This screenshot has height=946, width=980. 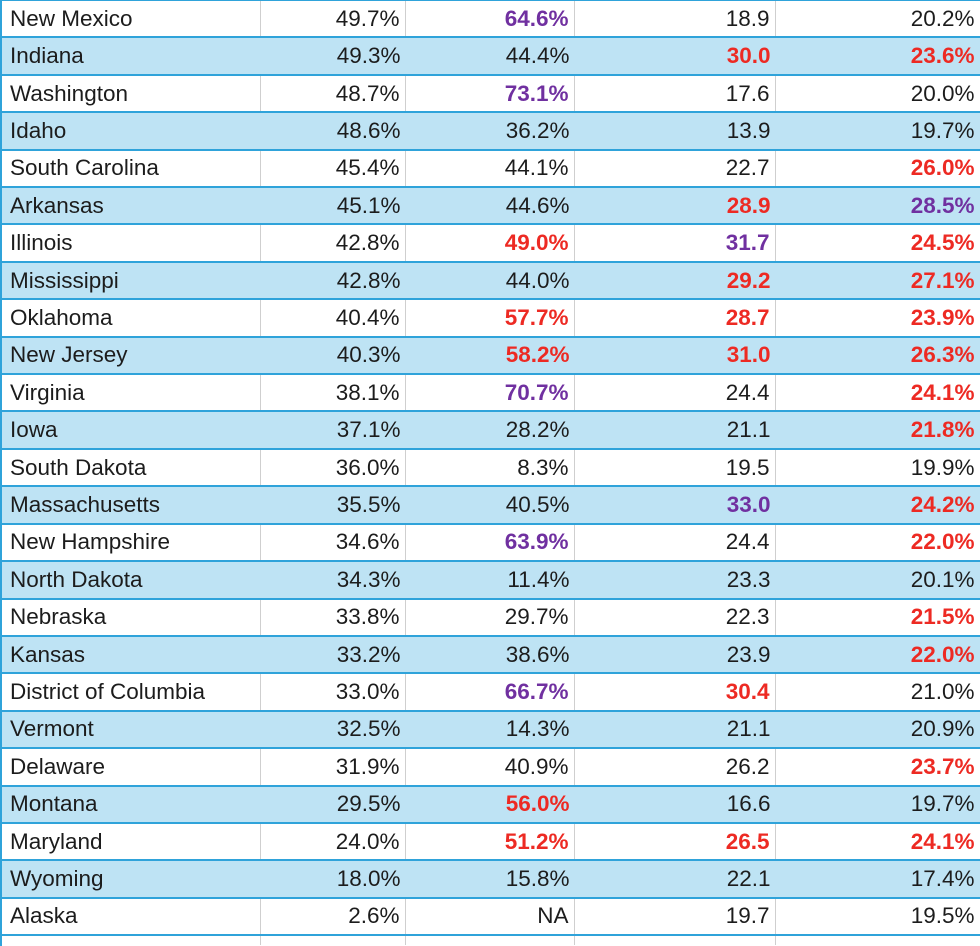 I want to click on value-cell: 22.3, so click(x=675, y=617).